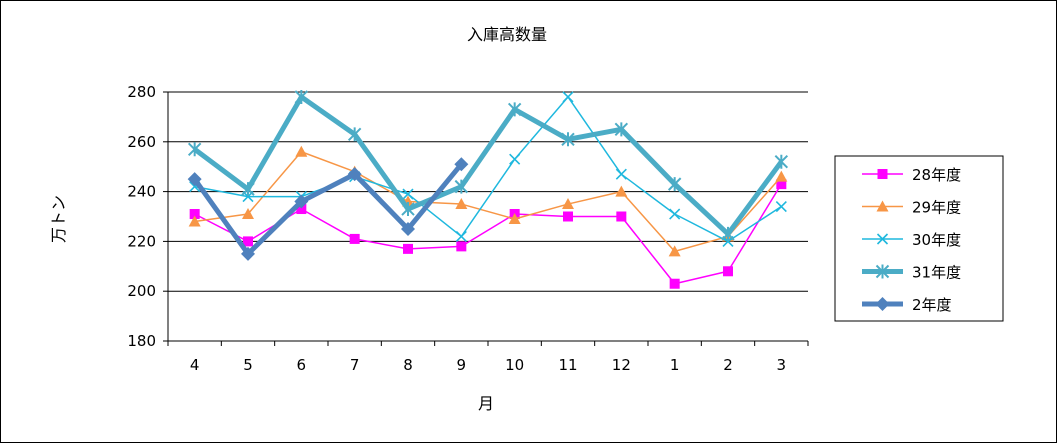  Describe the element at coordinates (141, 291) in the screenshot. I see `y-tick-label: 200` at that location.